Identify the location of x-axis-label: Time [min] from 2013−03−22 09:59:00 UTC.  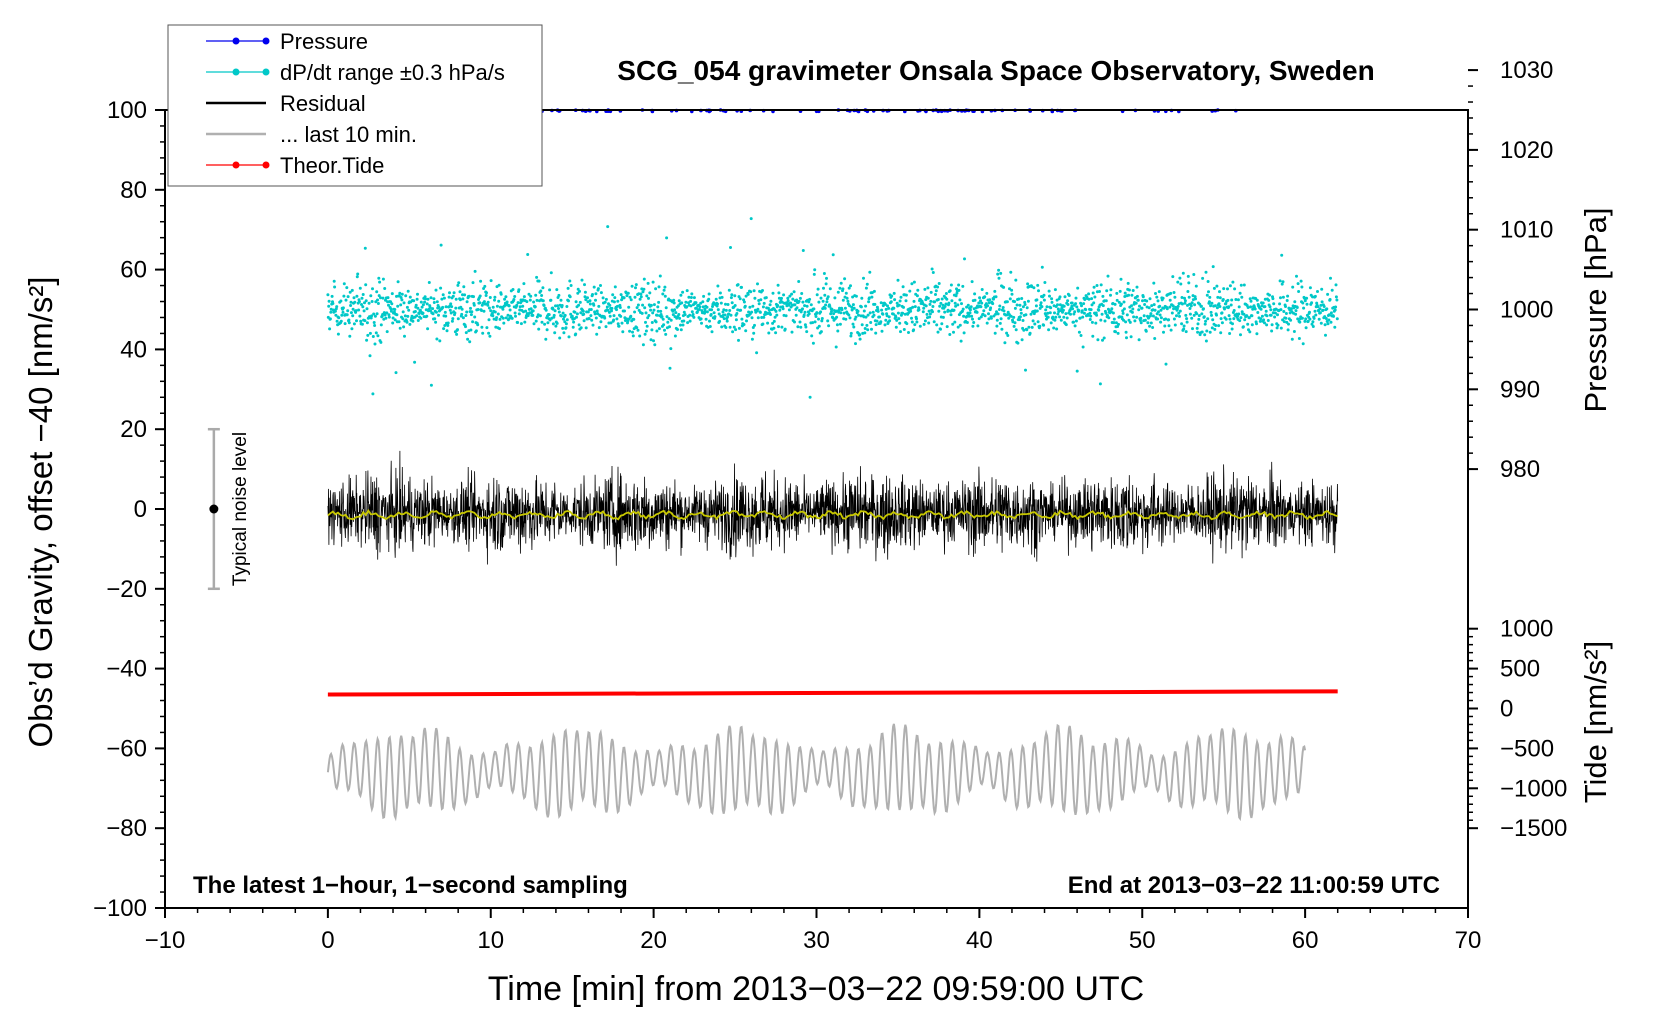
(816, 989).